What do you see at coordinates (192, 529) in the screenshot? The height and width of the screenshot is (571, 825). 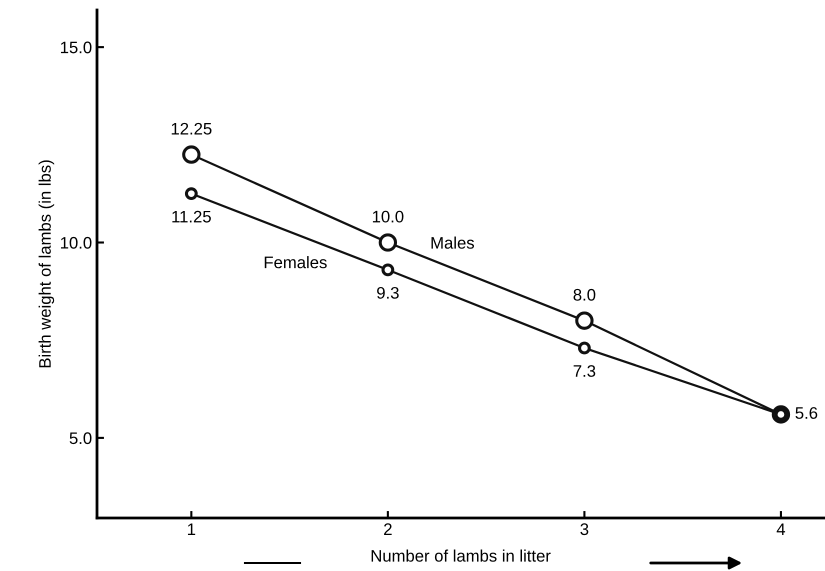 I see `x-tick-label: 1` at bounding box center [192, 529].